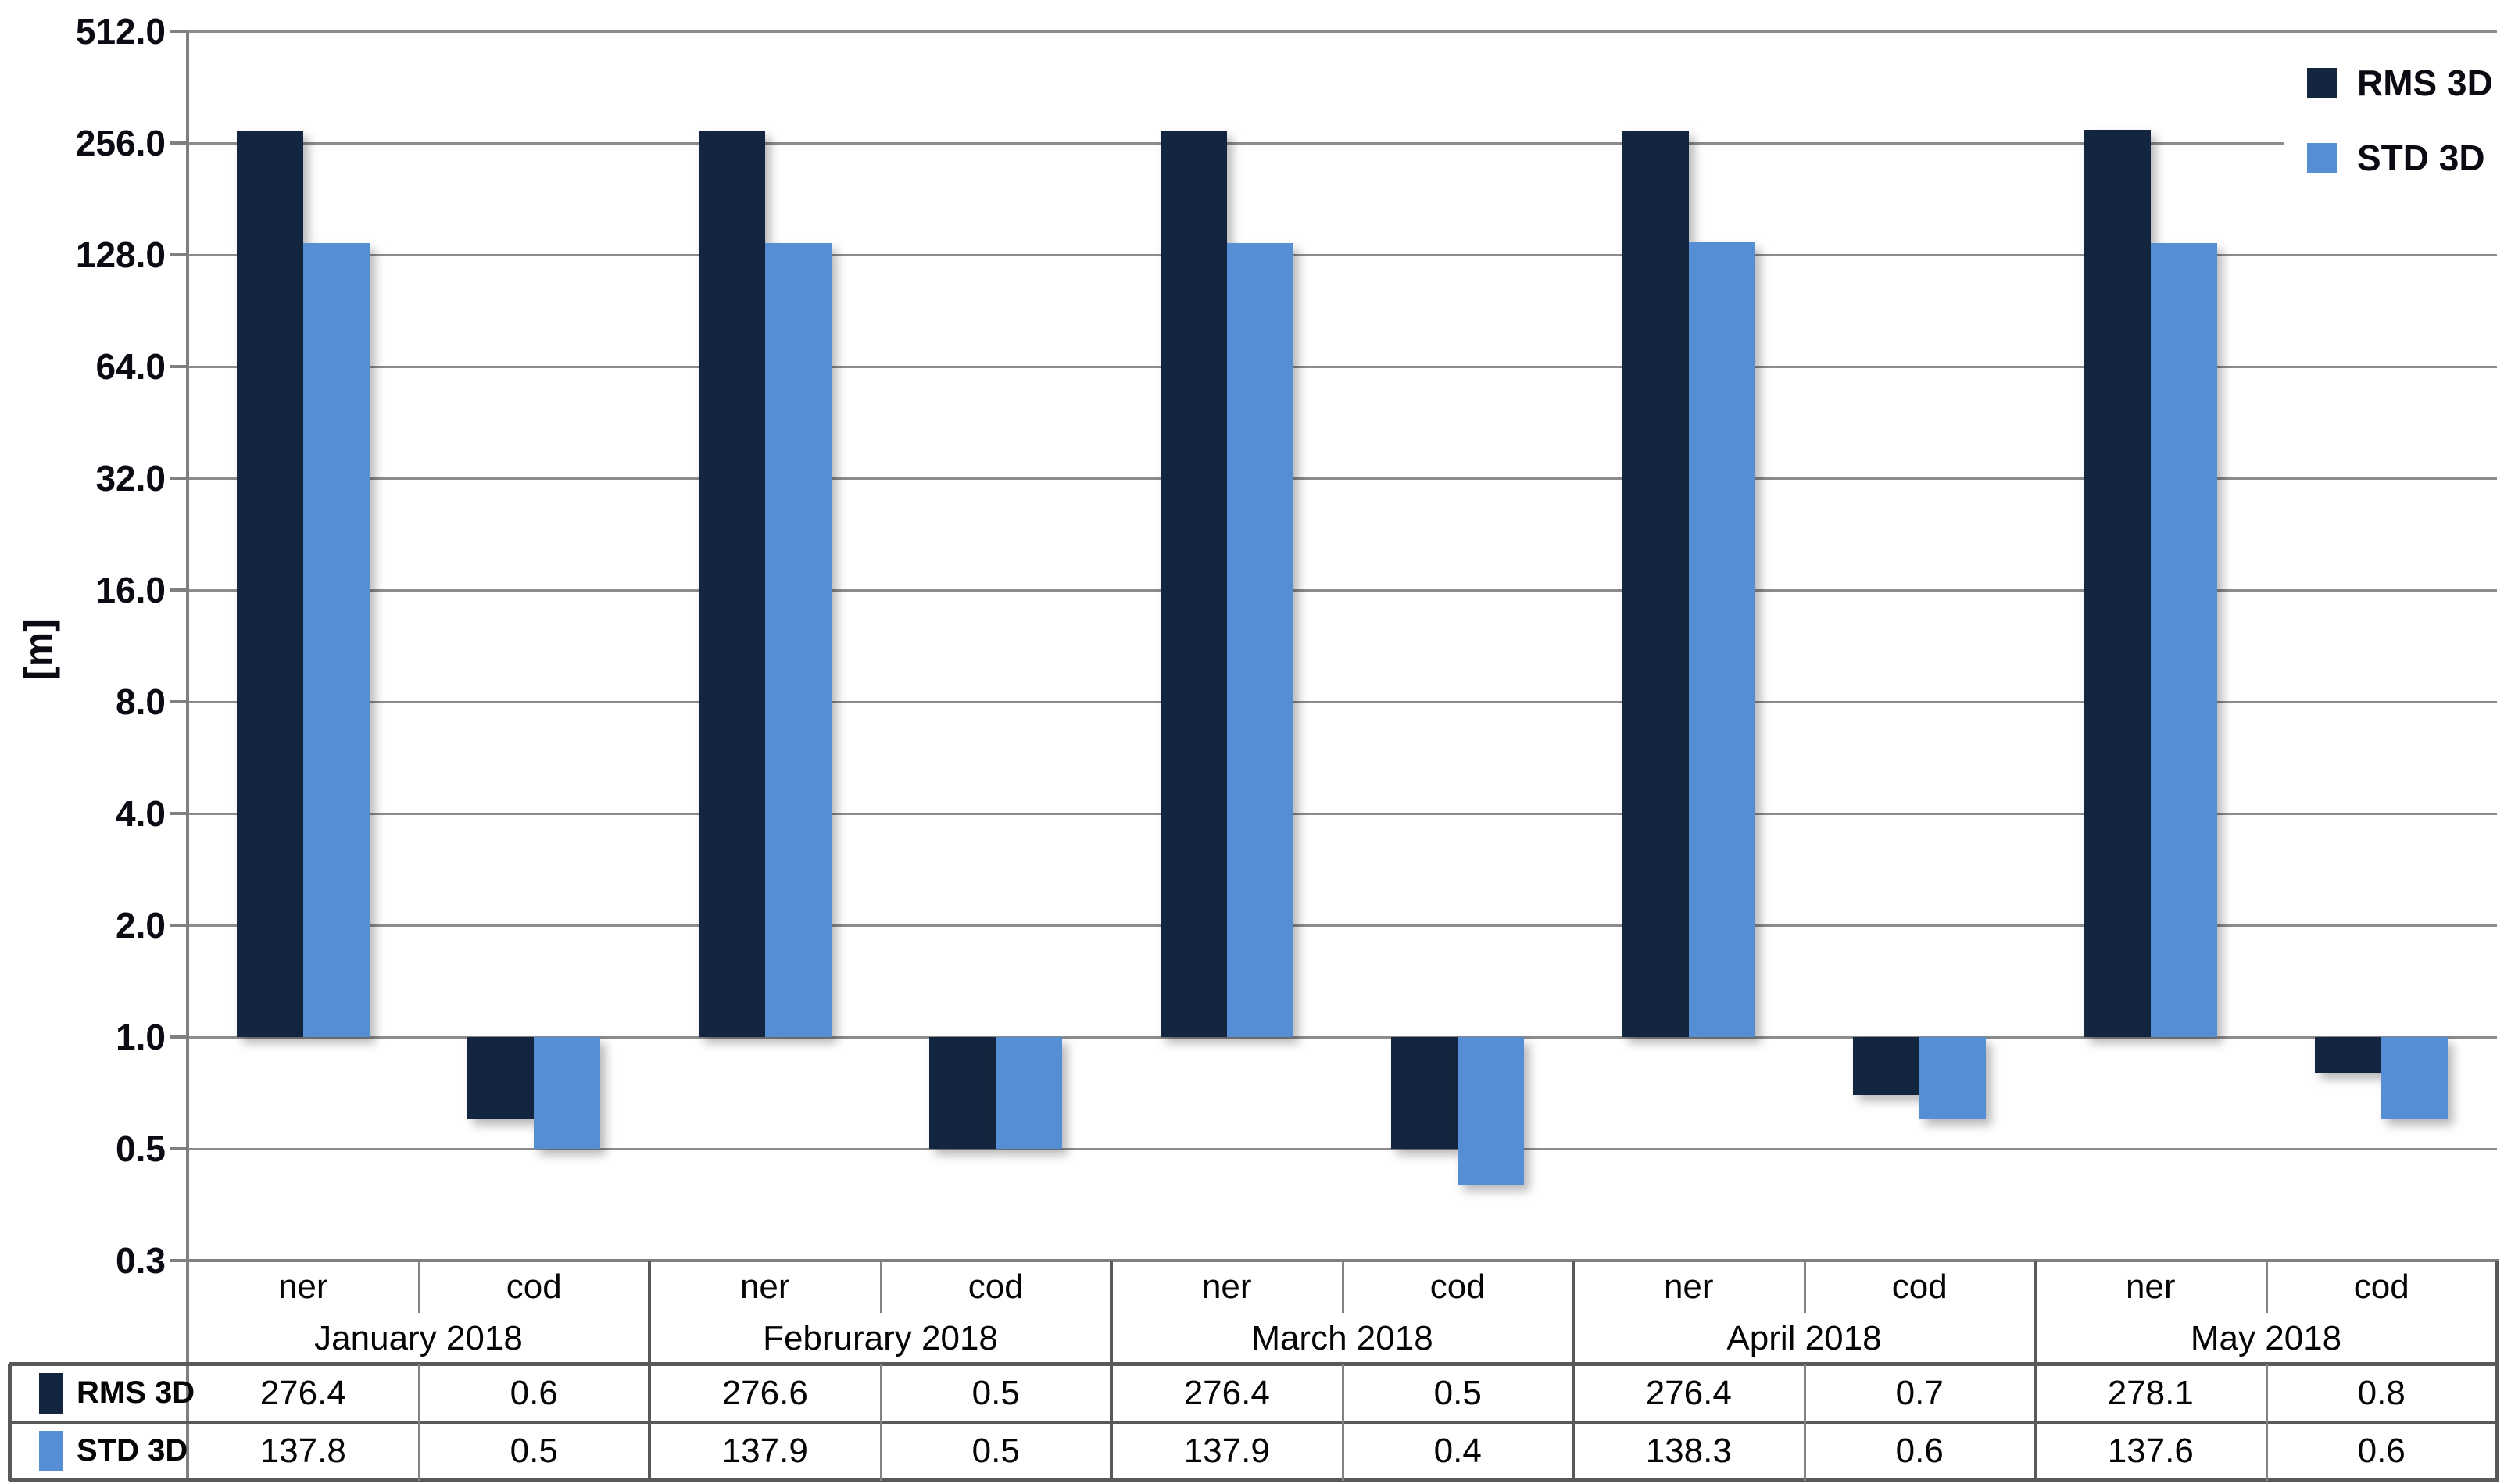 This screenshot has width=2504, height=1484. What do you see at coordinates (1260, 640) in the screenshot?
I see `bar-std-3d-ner-month3` at bounding box center [1260, 640].